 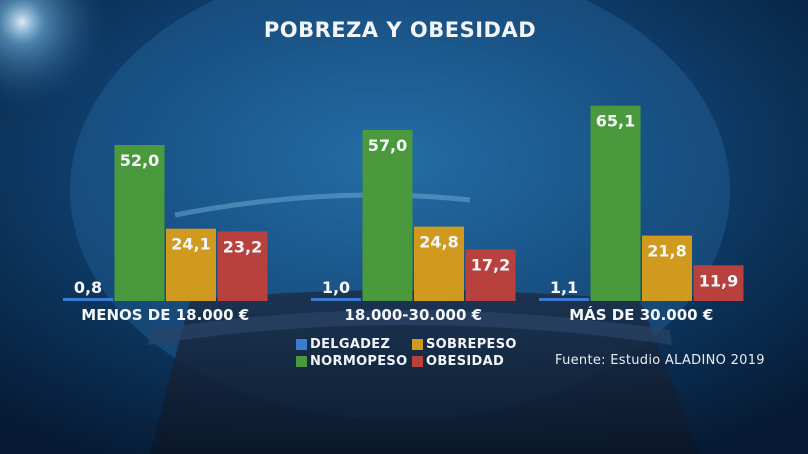 I want to click on data-label-normopeso-18000-30000: 57,0, so click(x=387, y=145).